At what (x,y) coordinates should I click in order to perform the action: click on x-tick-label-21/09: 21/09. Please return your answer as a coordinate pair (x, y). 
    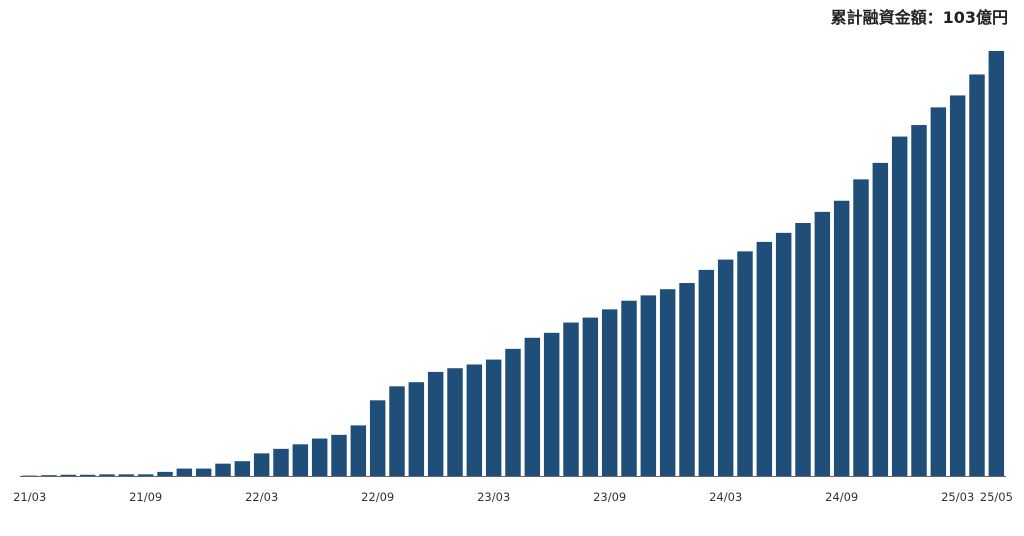
    Looking at the image, I should click on (145, 497).